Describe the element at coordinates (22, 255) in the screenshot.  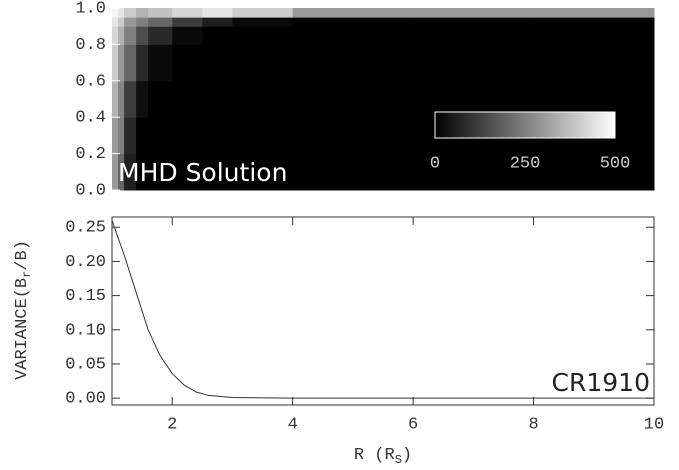
I see `y-axis-label-part: /B)` at that location.